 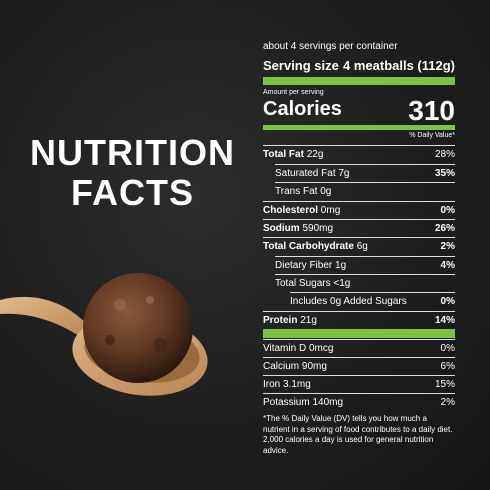 I want to click on amount-per-serving: Amount per serving, so click(x=293, y=92).